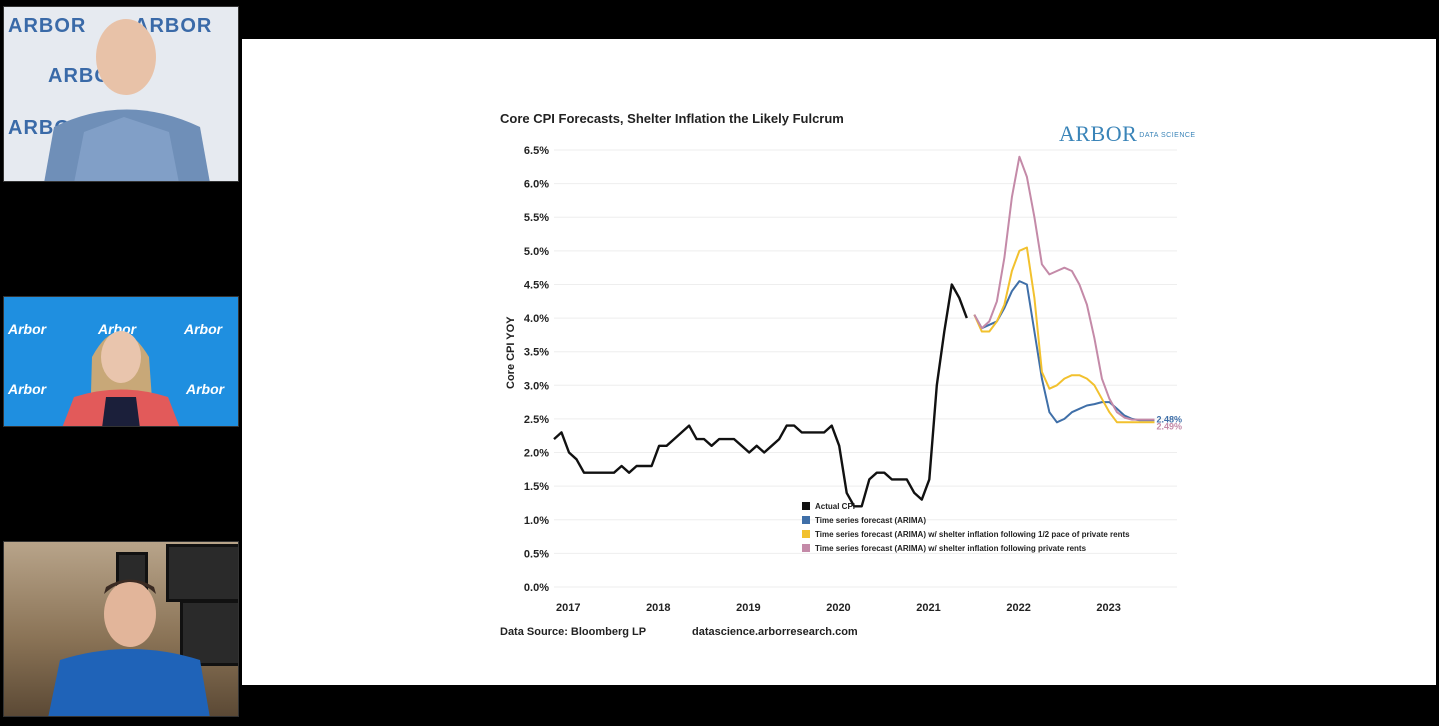  Describe the element at coordinates (536, 218) in the screenshot. I see `y-tick-label: 5.5%` at that location.